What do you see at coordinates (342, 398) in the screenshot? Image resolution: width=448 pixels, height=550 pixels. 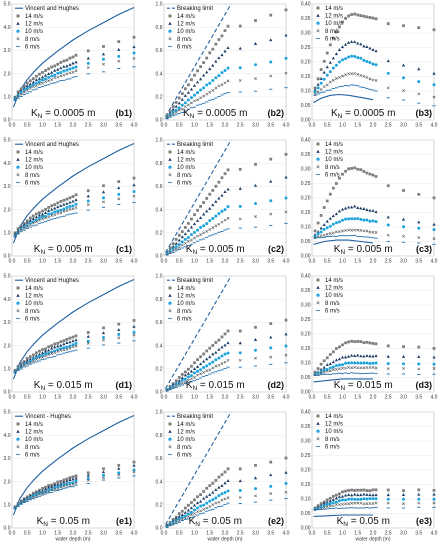 I see `x-tick-label-d3: 1.0` at bounding box center [342, 398].